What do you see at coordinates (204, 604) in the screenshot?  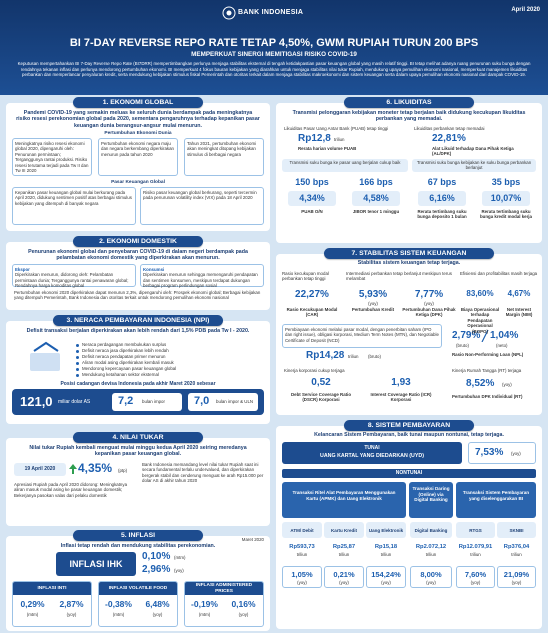 I see `inflation-mtm: -0,19%` at bounding box center [204, 604].